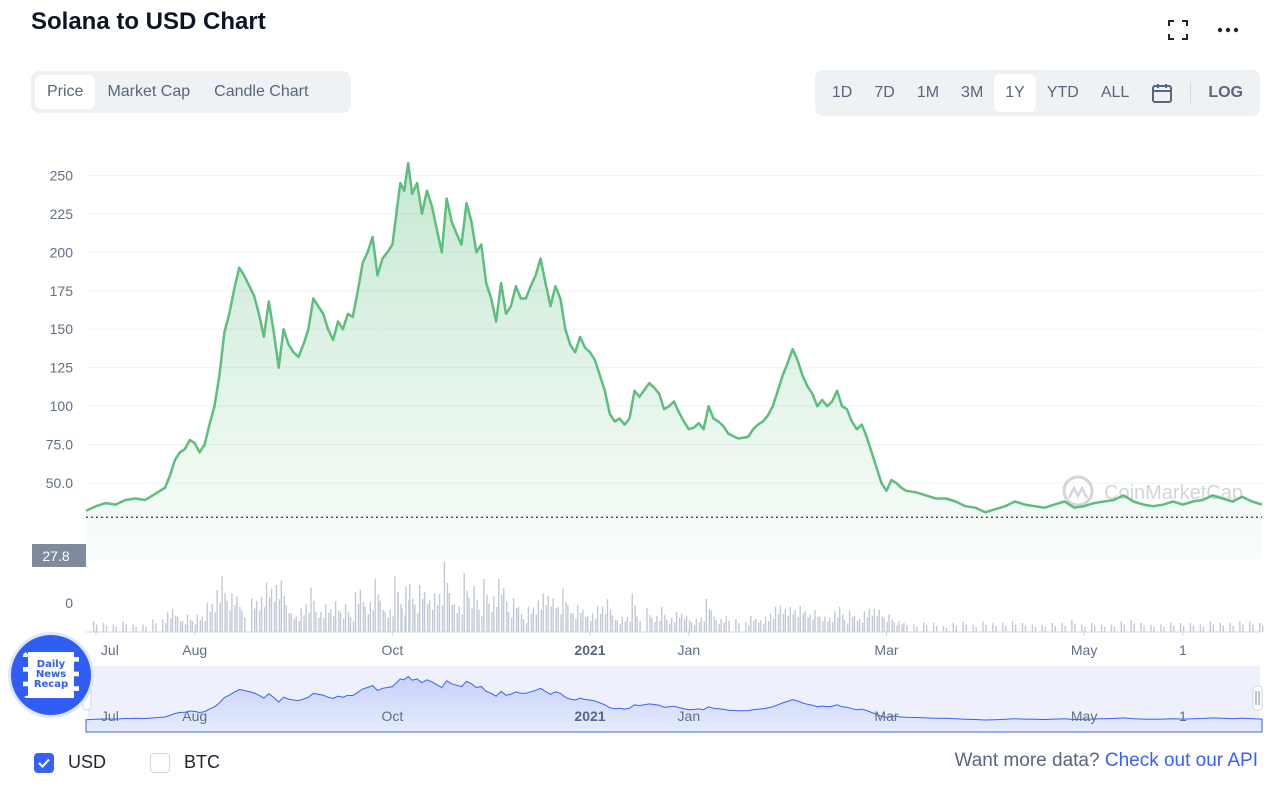  Describe the element at coordinates (589, 716) in the screenshot. I see `navigator-tick-label: 2021` at that location.